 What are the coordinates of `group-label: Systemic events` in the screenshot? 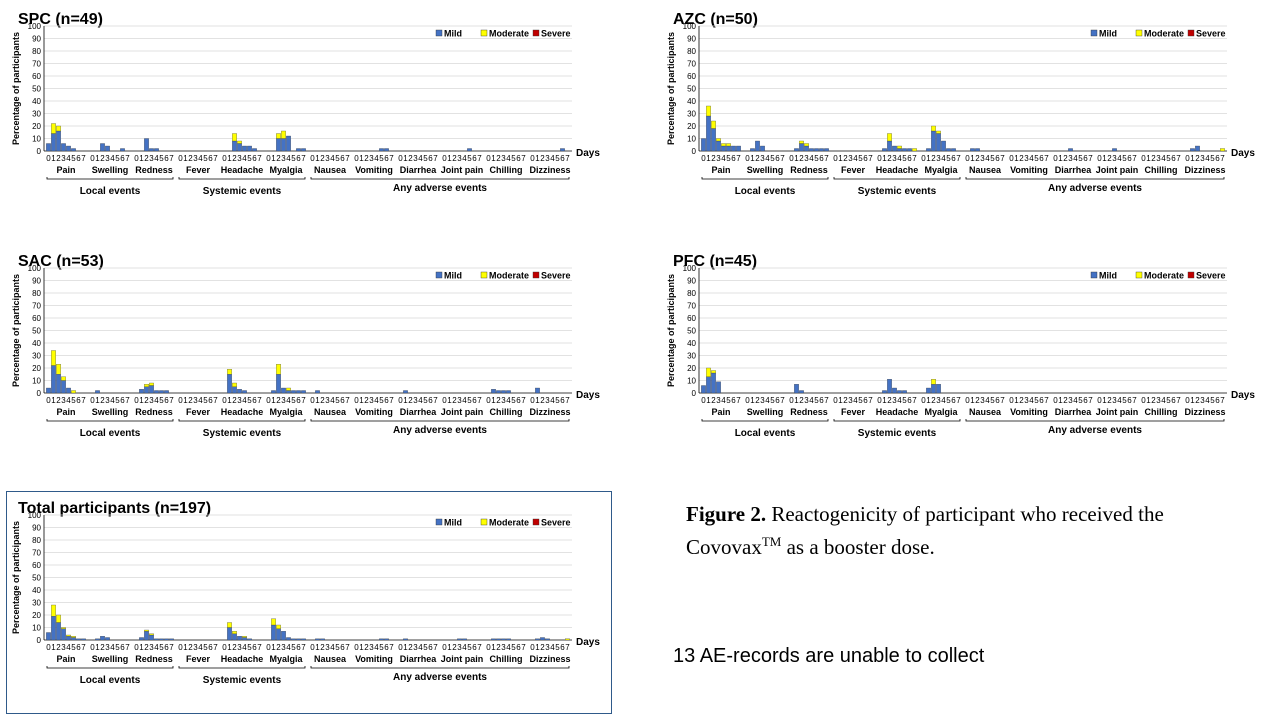 It's located at (242, 191).